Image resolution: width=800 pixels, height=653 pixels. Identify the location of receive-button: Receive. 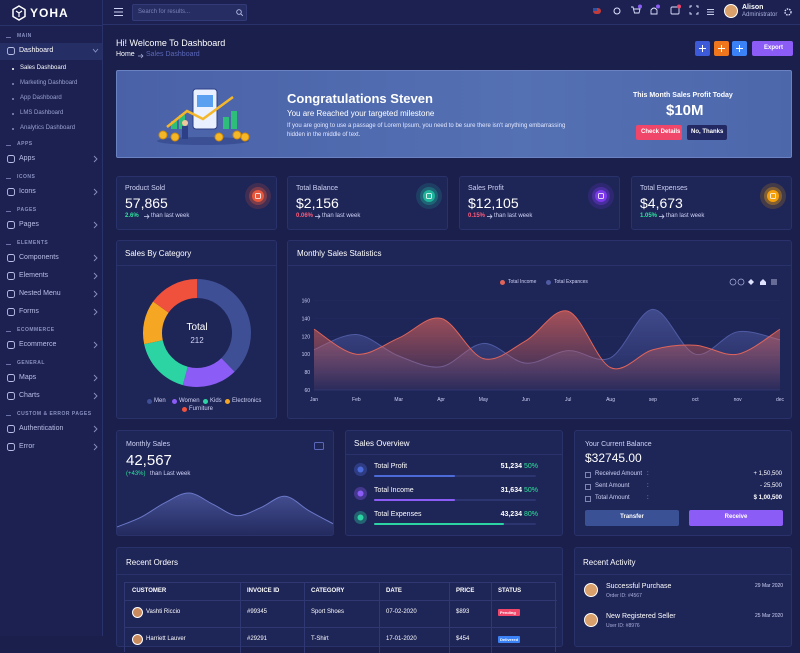
(736, 518).